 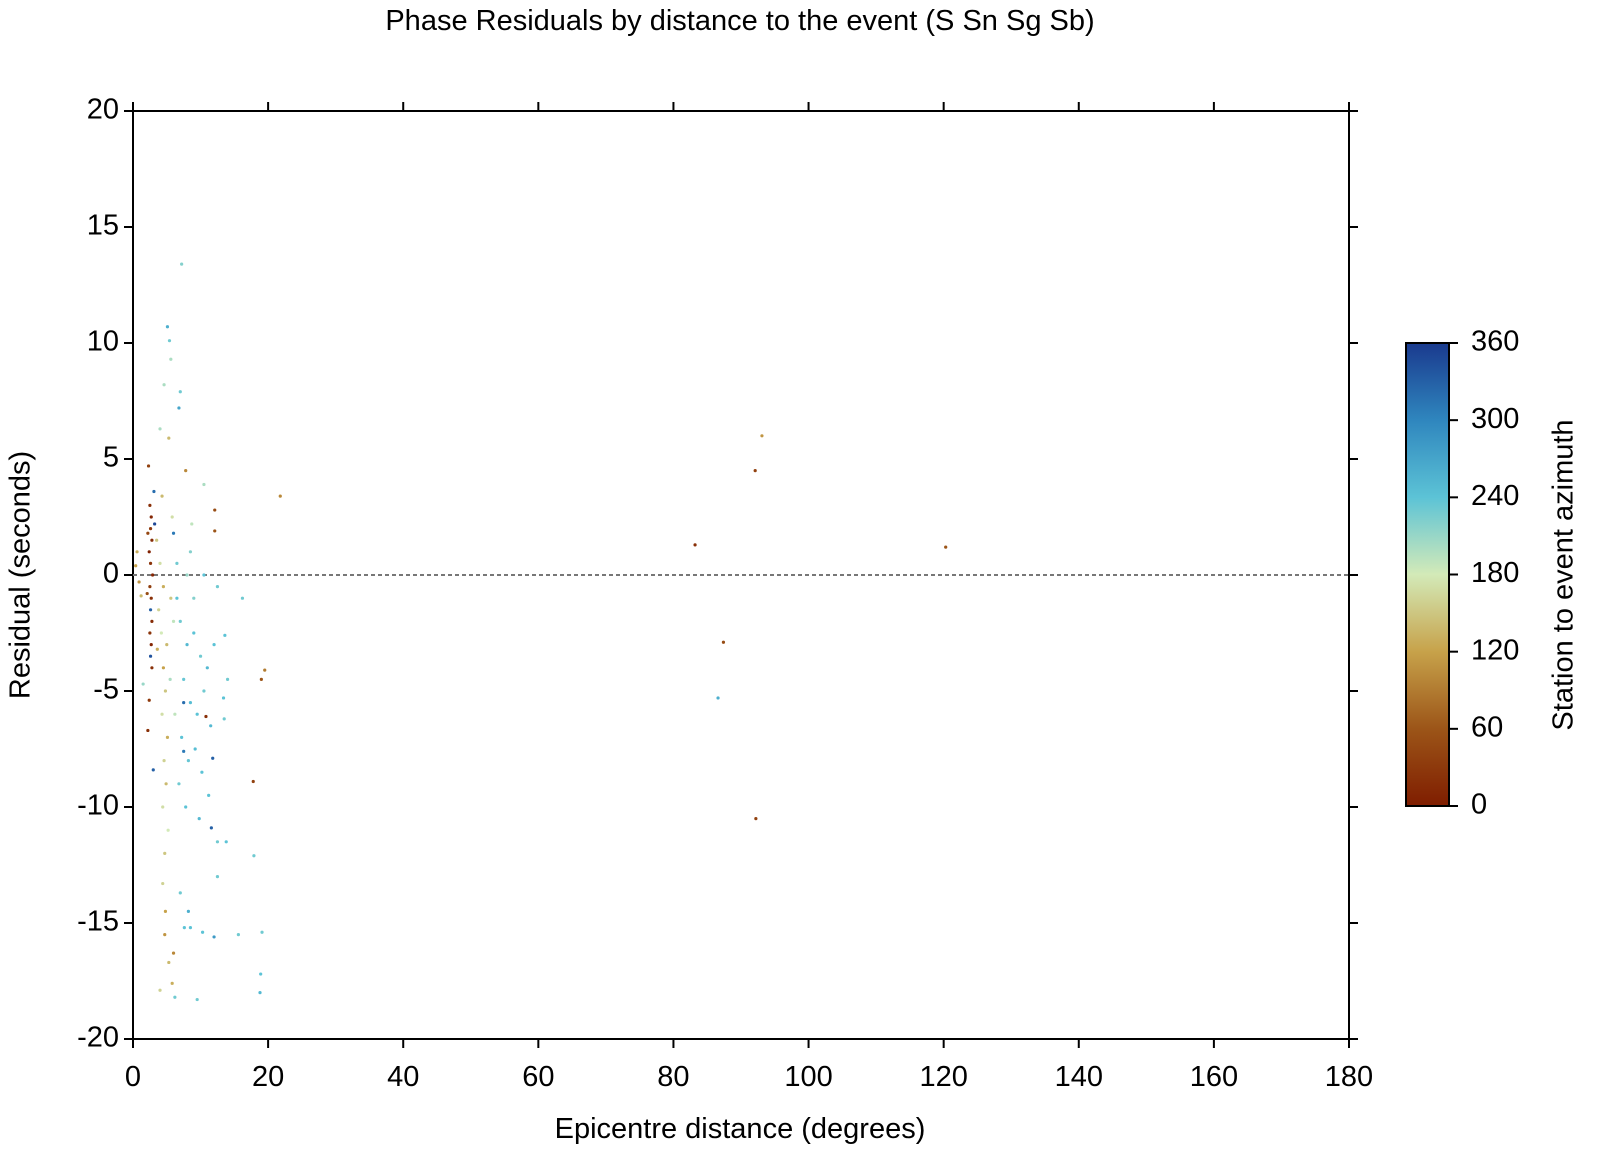 I want to click on x-tick-label: 100, so click(x=808, y=1077).